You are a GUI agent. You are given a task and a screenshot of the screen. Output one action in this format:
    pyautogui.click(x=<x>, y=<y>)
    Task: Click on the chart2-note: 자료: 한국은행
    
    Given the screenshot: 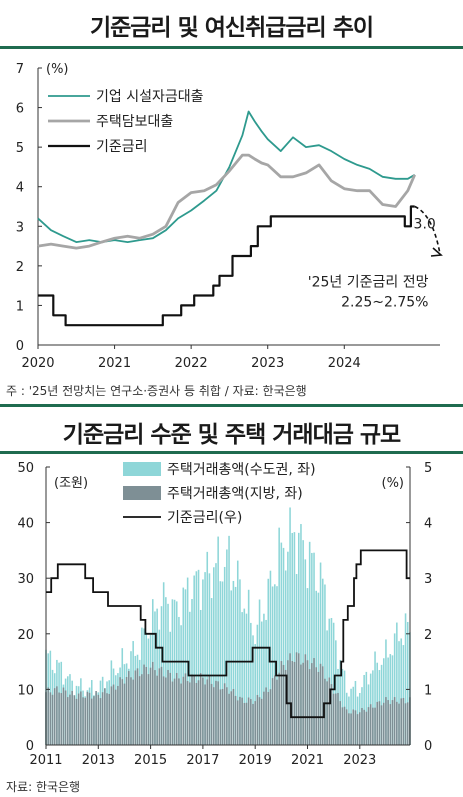 What is the action you would take?
    pyautogui.click(x=43, y=787)
    